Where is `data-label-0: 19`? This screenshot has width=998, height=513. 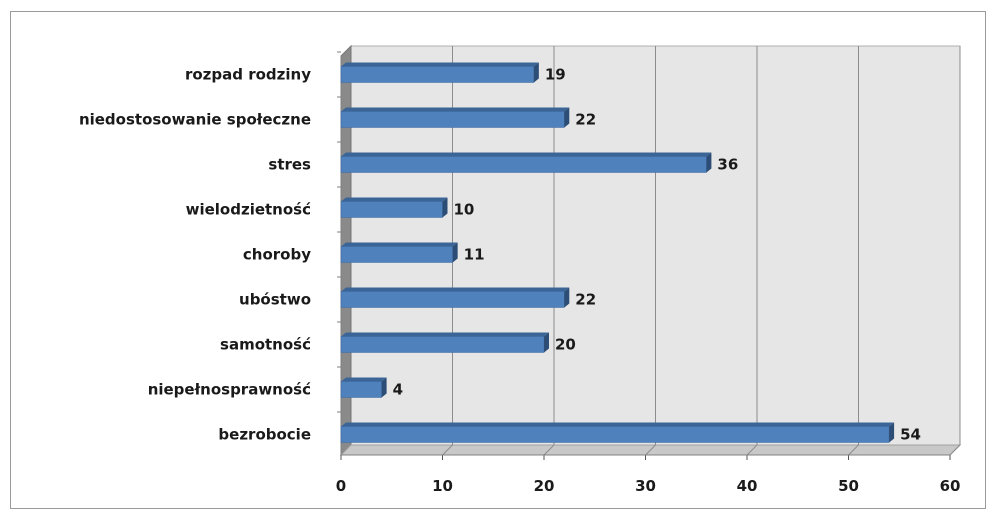 data-label-0: 19 is located at coordinates (555, 75).